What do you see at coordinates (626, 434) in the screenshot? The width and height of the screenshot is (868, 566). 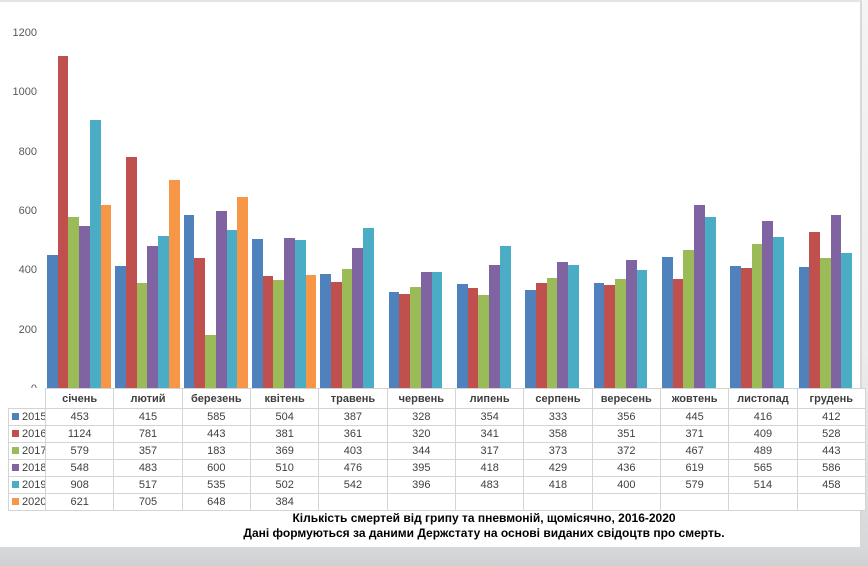 I see `value-cell-2016-вересень: 351` at bounding box center [626, 434].